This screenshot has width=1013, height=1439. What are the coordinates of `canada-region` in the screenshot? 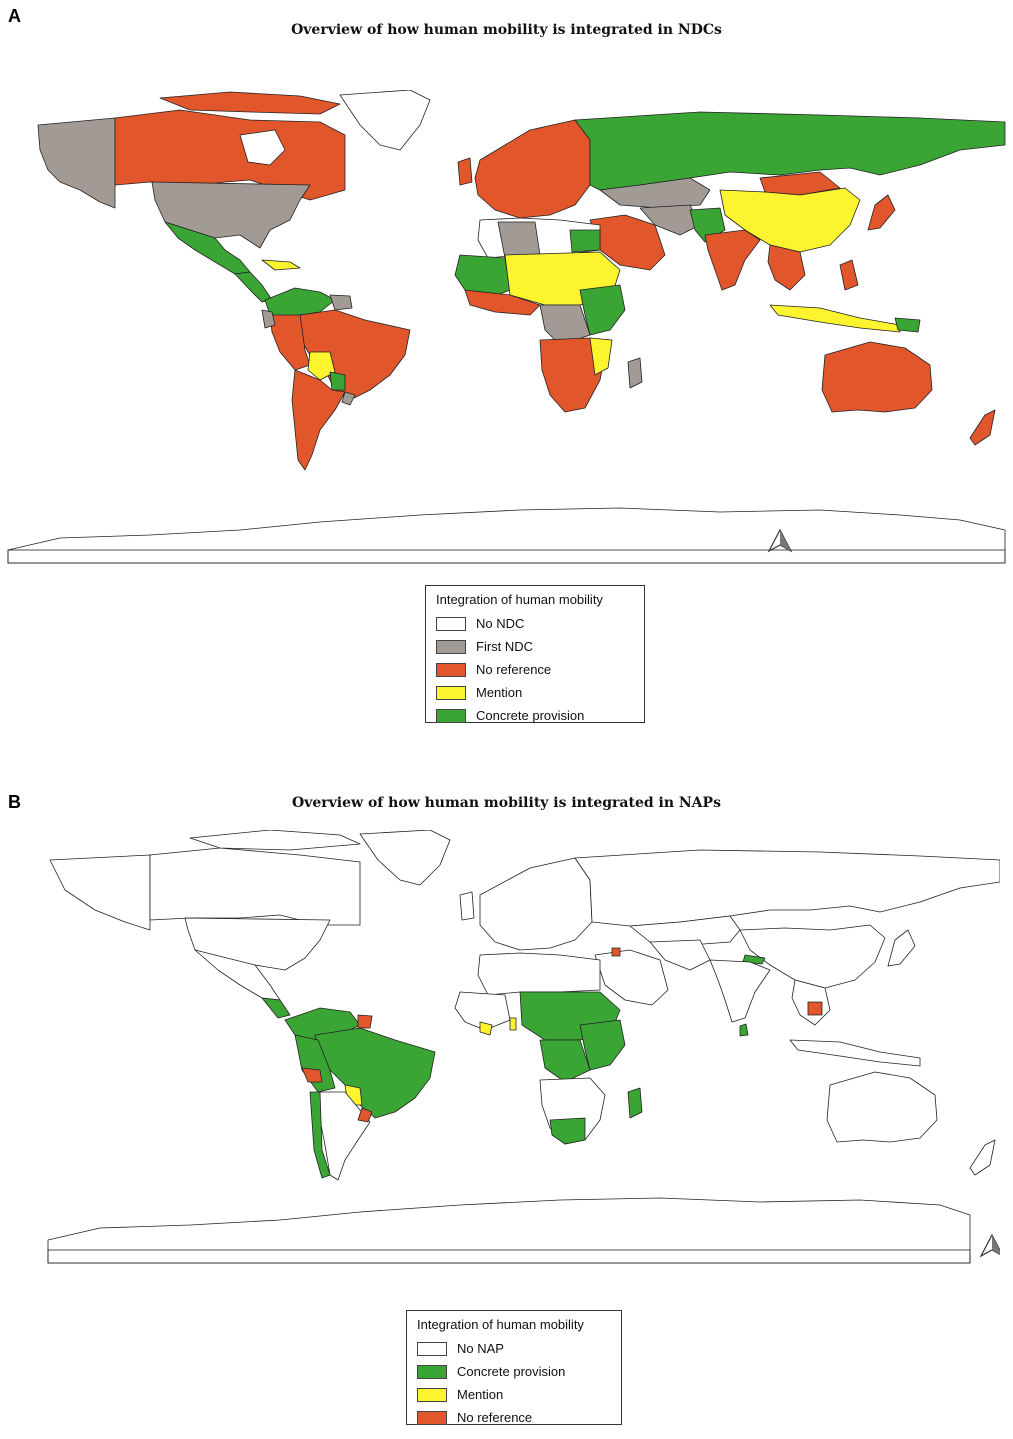 It's located at (255, 886).